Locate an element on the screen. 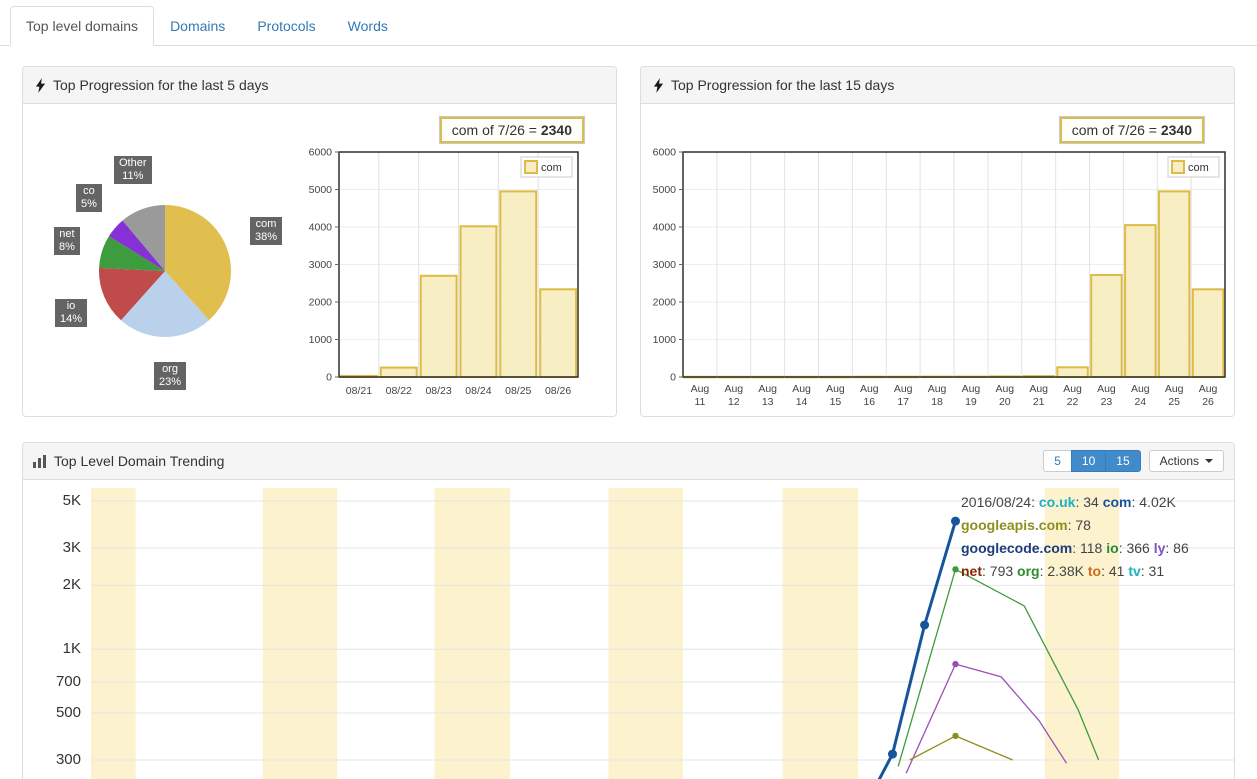 The width and height of the screenshot is (1257, 779). svg-text: 24 is located at coordinates (1140, 402).